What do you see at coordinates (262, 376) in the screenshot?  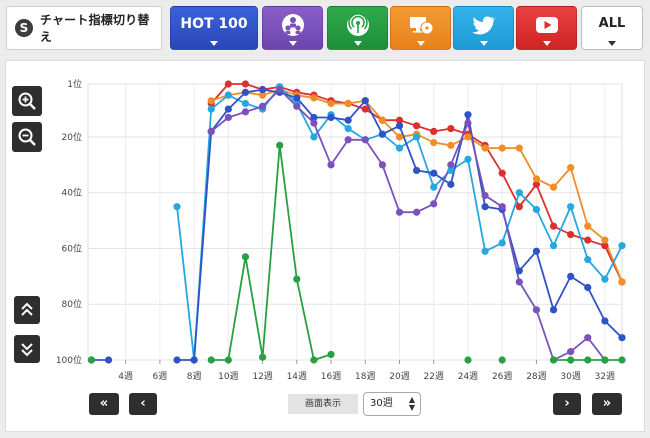 I see `x-tick-label: 12週` at bounding box center [262, 376].